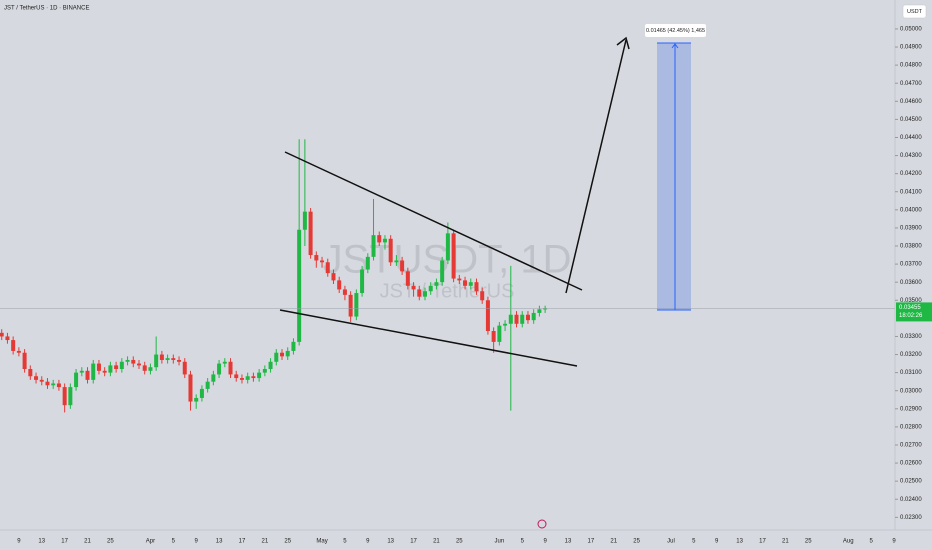 This screenshot has height=550, width=932. I want to click on y-tick-label: 0.03000, so click(911, 391).